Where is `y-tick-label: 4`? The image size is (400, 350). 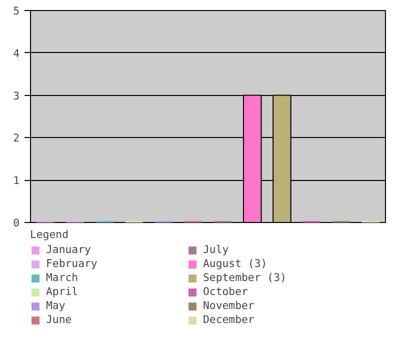
y-tick-label: 4 is located at coordinates (16, 53).